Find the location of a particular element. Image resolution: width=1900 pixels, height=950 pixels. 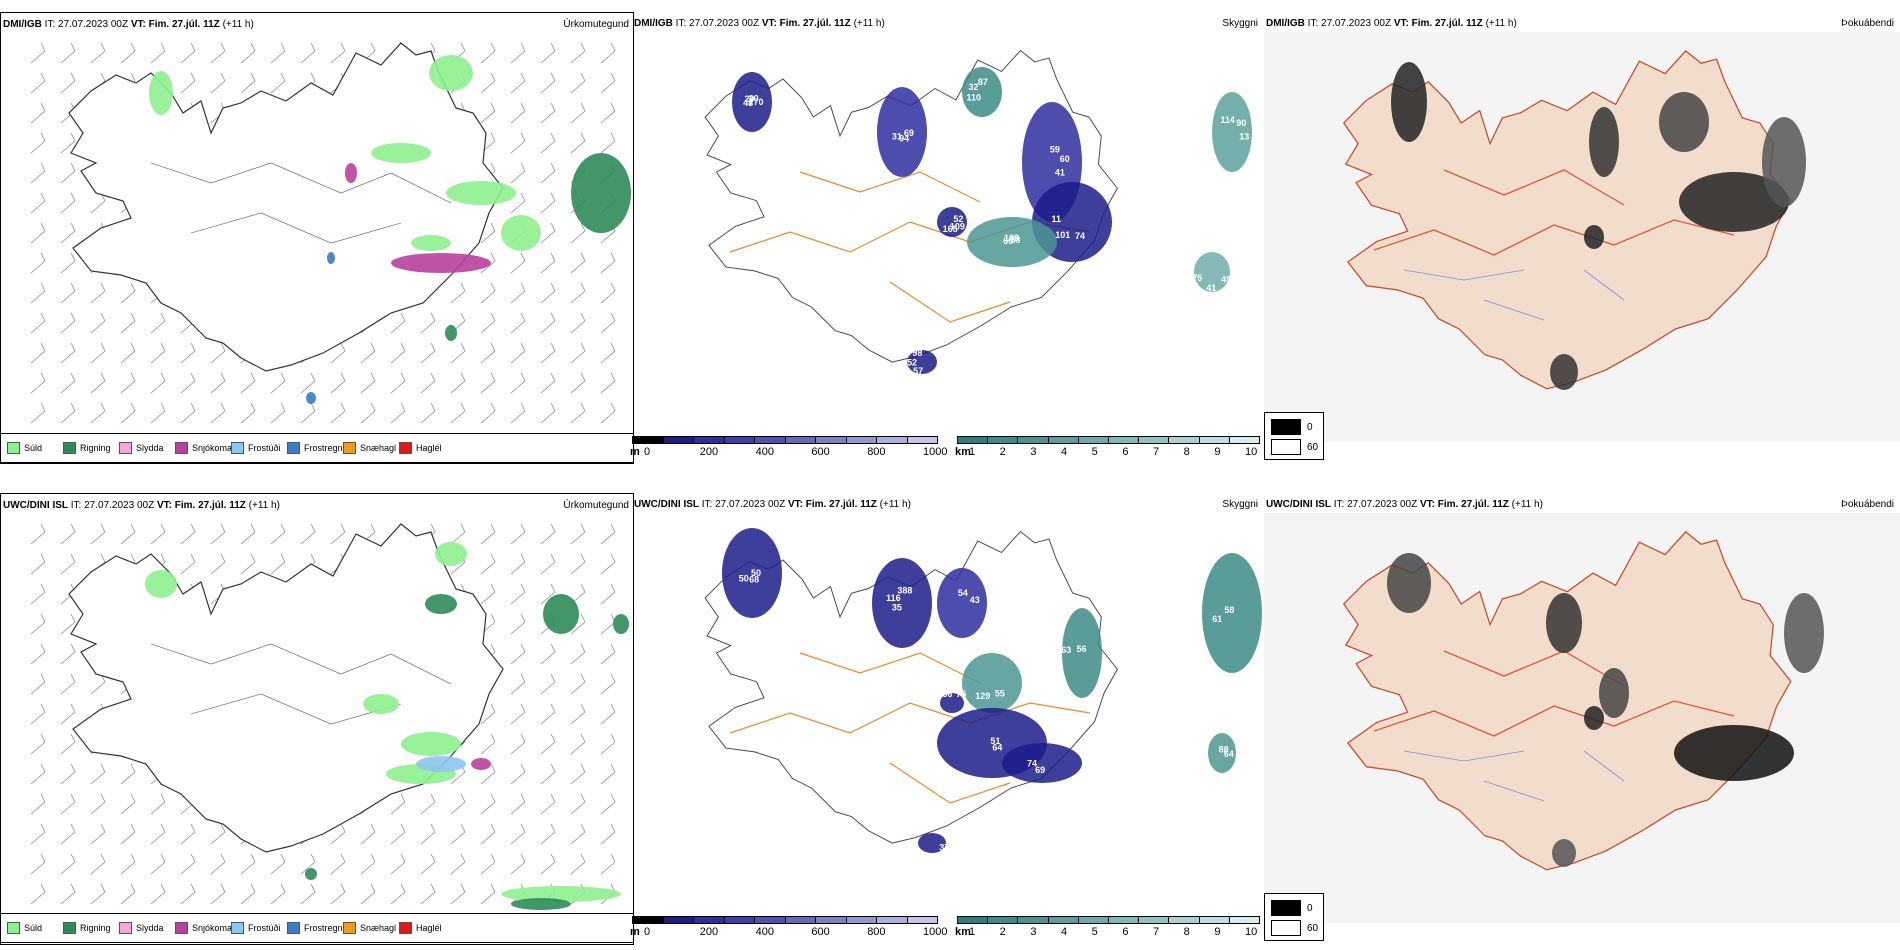

cloud-base-label: 108 is located at coordinates (1011, 238).